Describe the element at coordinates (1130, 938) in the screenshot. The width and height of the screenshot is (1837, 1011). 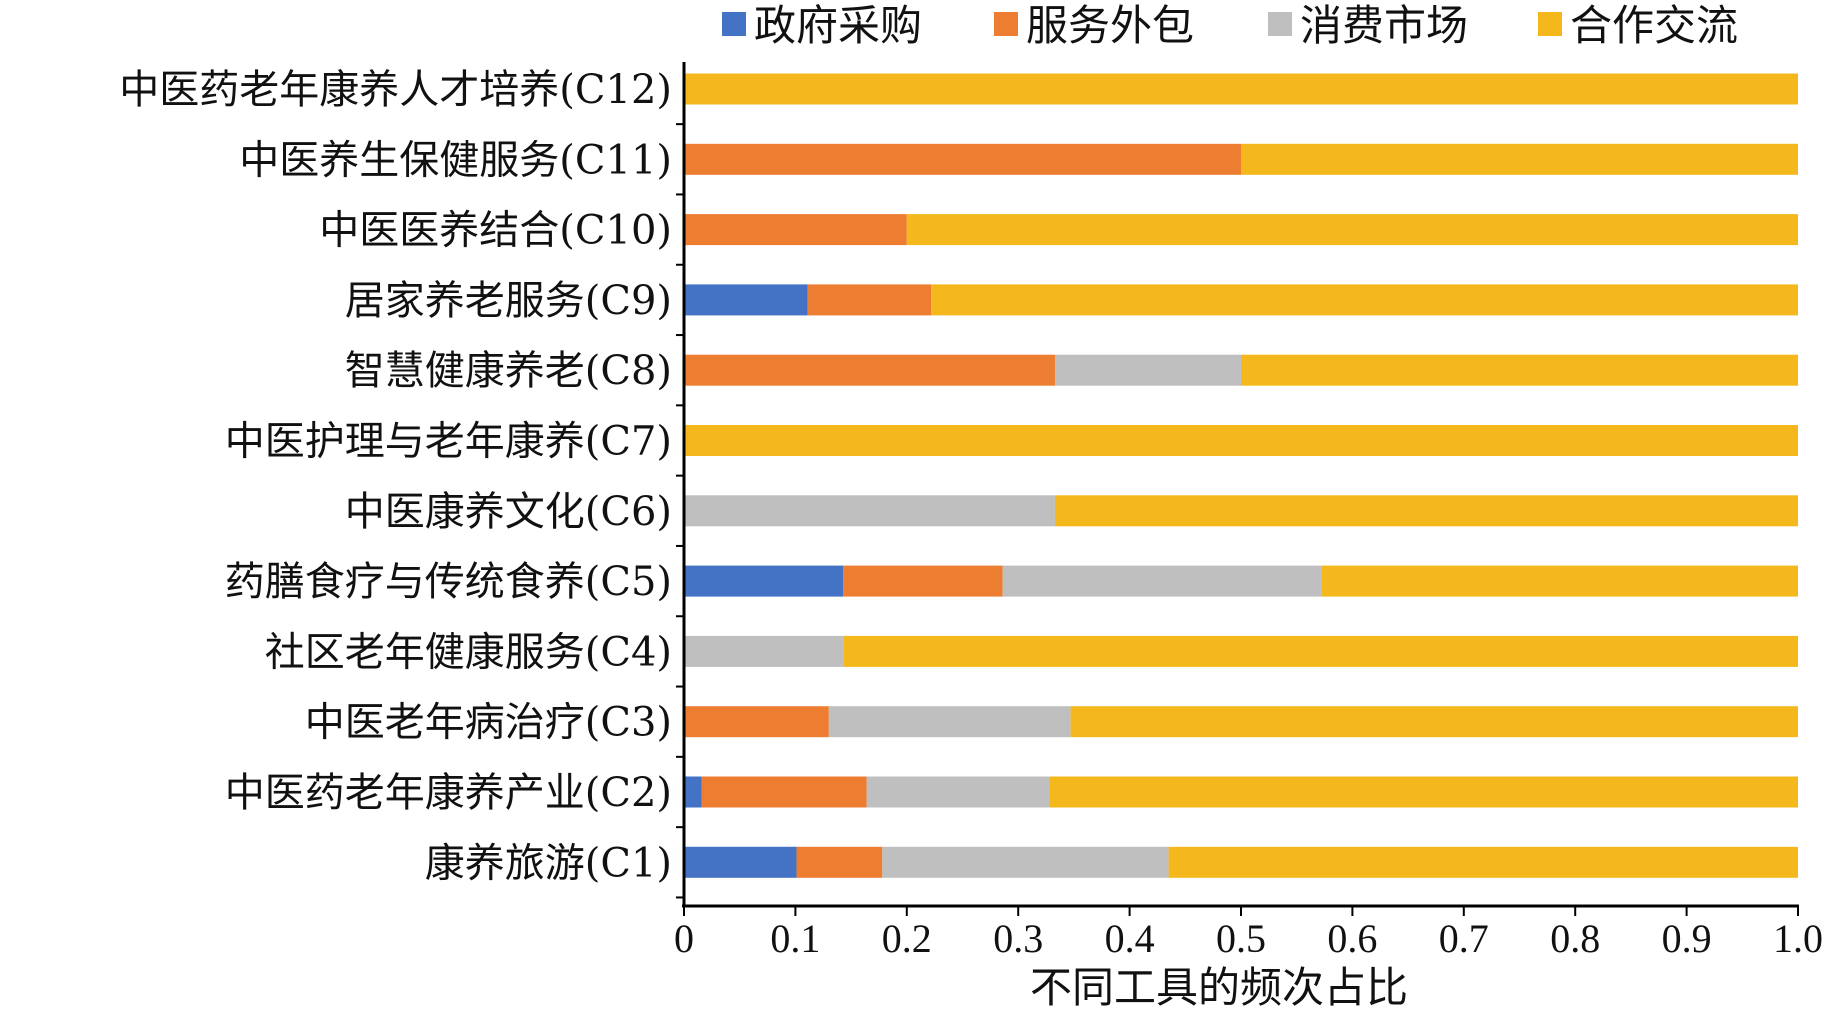
I see `x-tick-label: 0.4` at that location.